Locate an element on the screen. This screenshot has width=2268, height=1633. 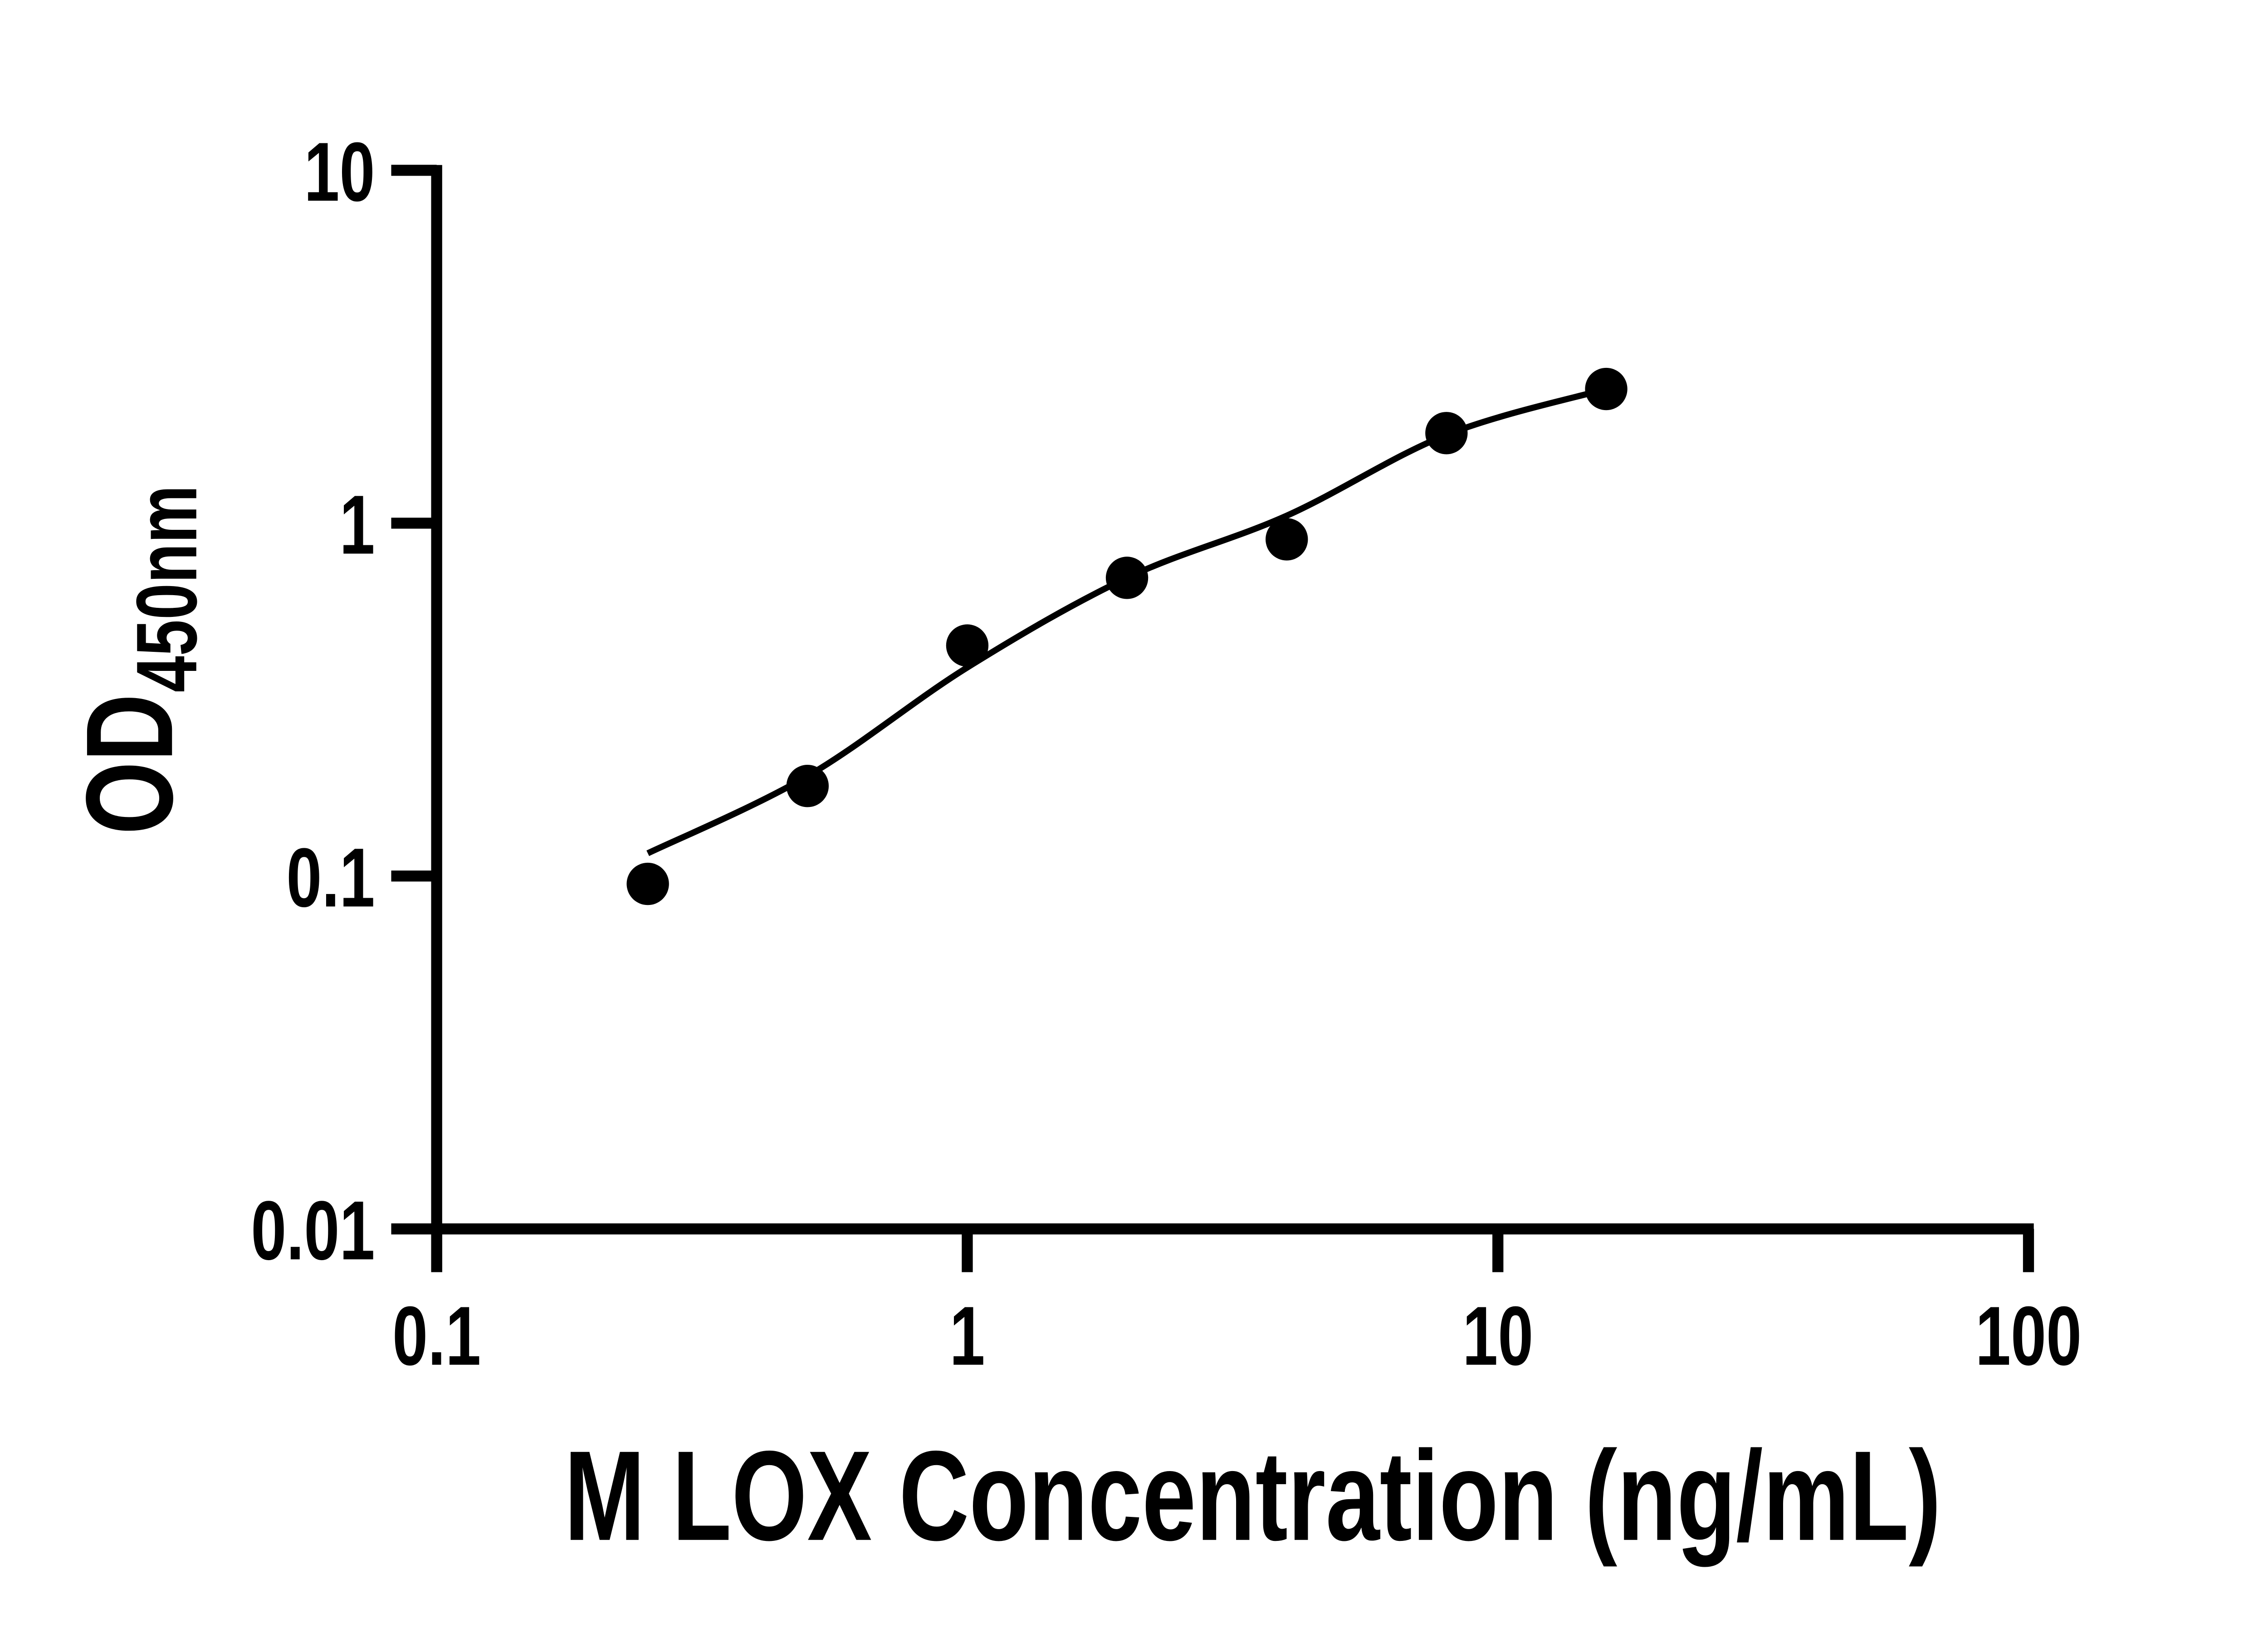
x-axis: 0.1 1 10 100 is located at coordinates (1237, 1303).